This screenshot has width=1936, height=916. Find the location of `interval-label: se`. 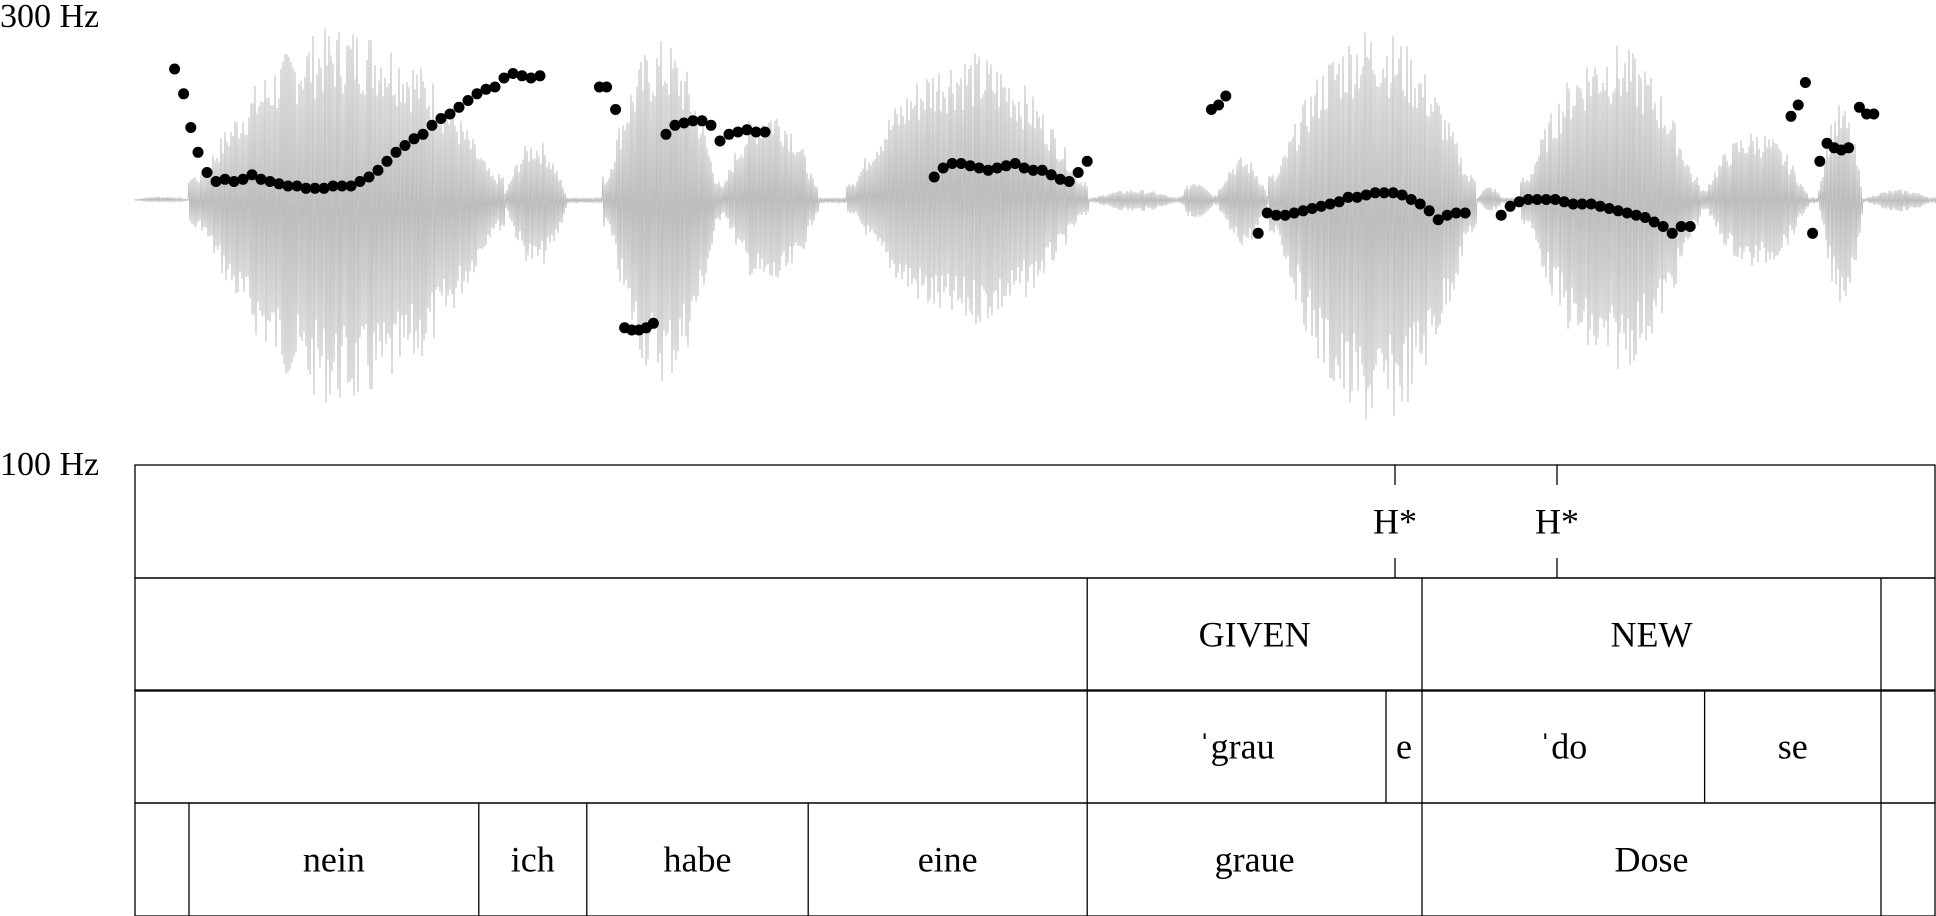

interval-label: se is located at coordinates (1793, 747).